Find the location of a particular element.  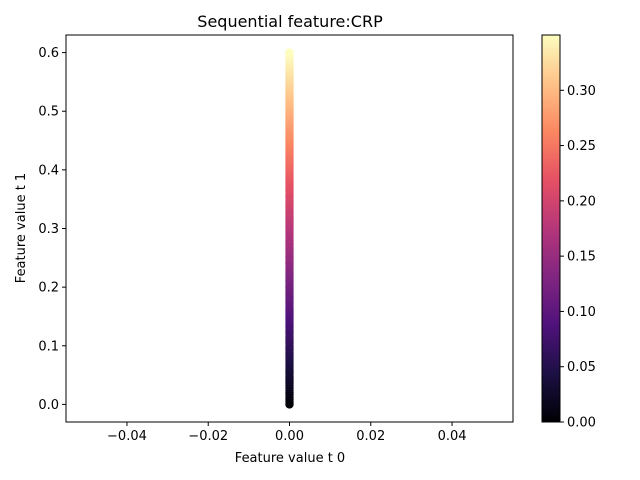

colorbar-axis: 0.00 0.05 0.10 0.15 0.20 0.25 0.30 is located at coordinates (578, 257).